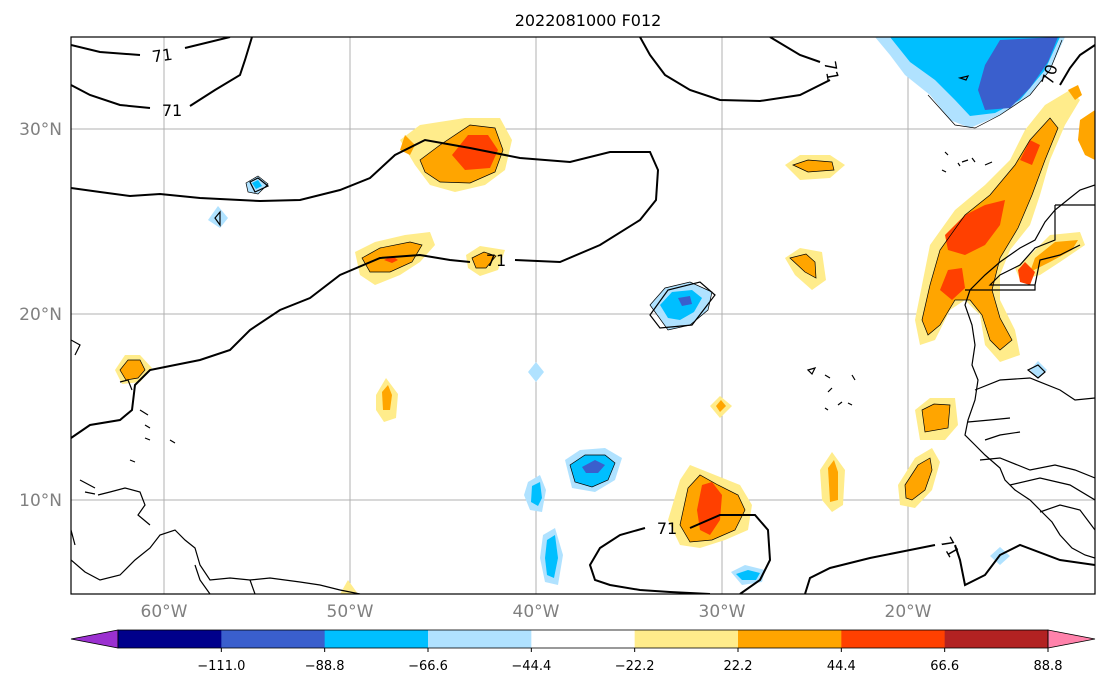 The image size is (1105, 685). I want to click on contour-label-4: 71, so click(831, 70).